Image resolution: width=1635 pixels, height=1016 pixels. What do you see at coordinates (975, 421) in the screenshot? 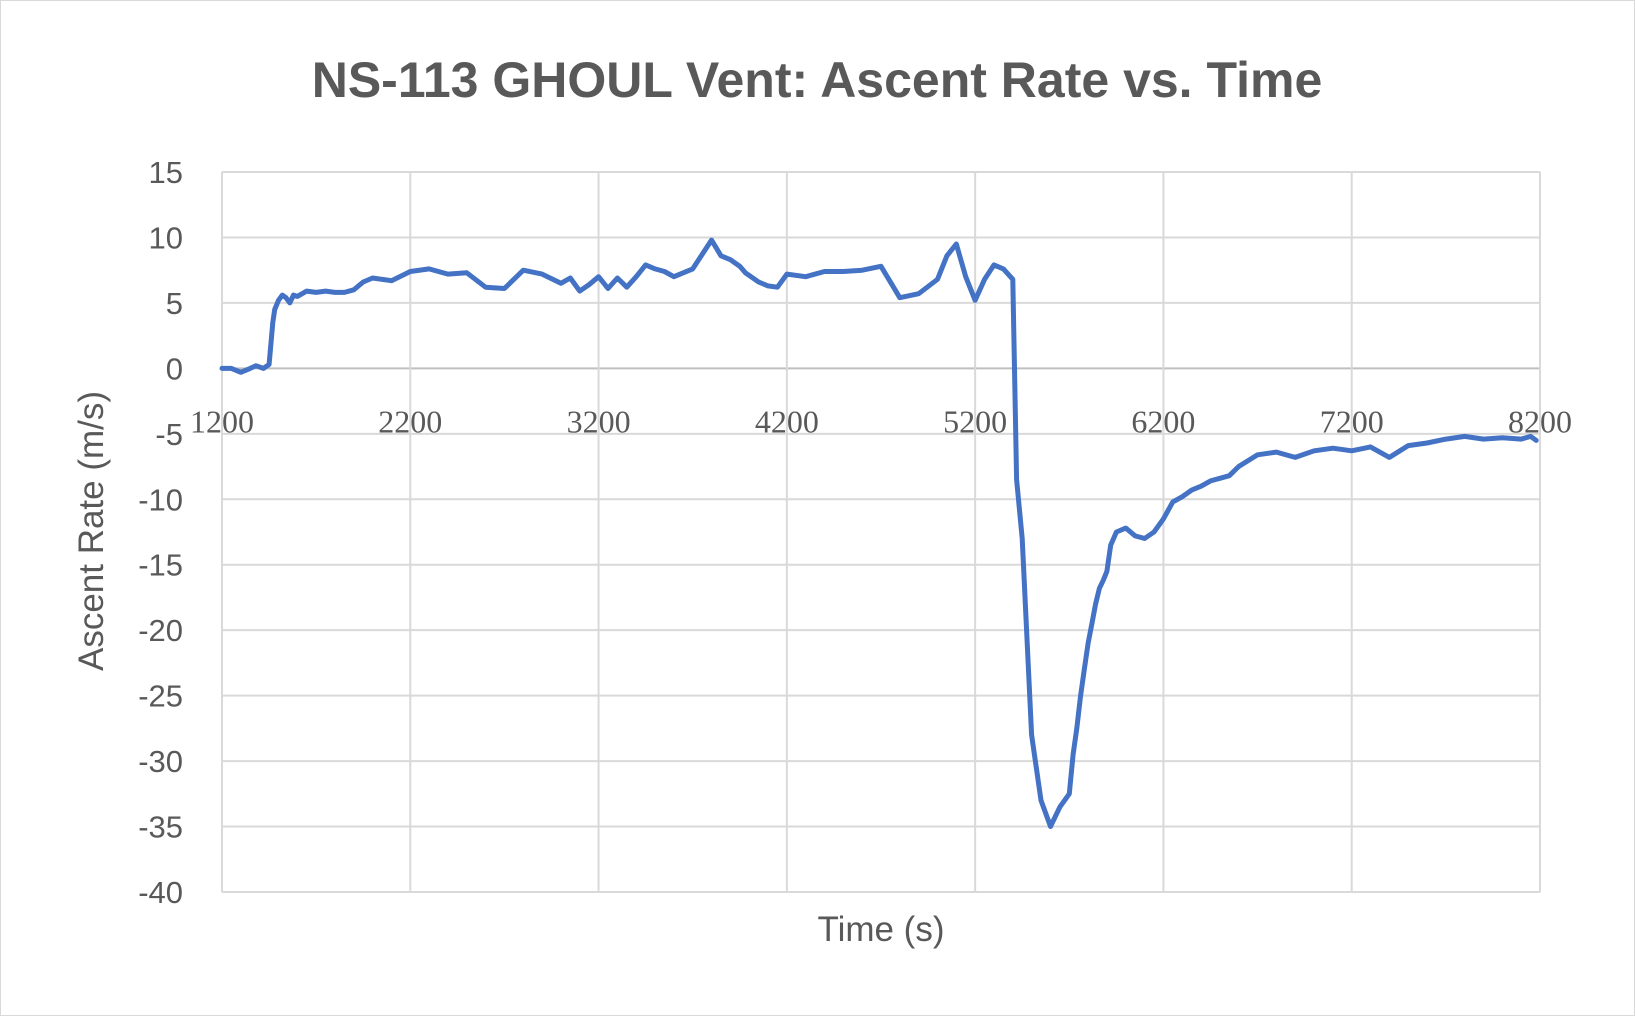
I see `x-tick-label: 5200` at bounding box center [975, 421].